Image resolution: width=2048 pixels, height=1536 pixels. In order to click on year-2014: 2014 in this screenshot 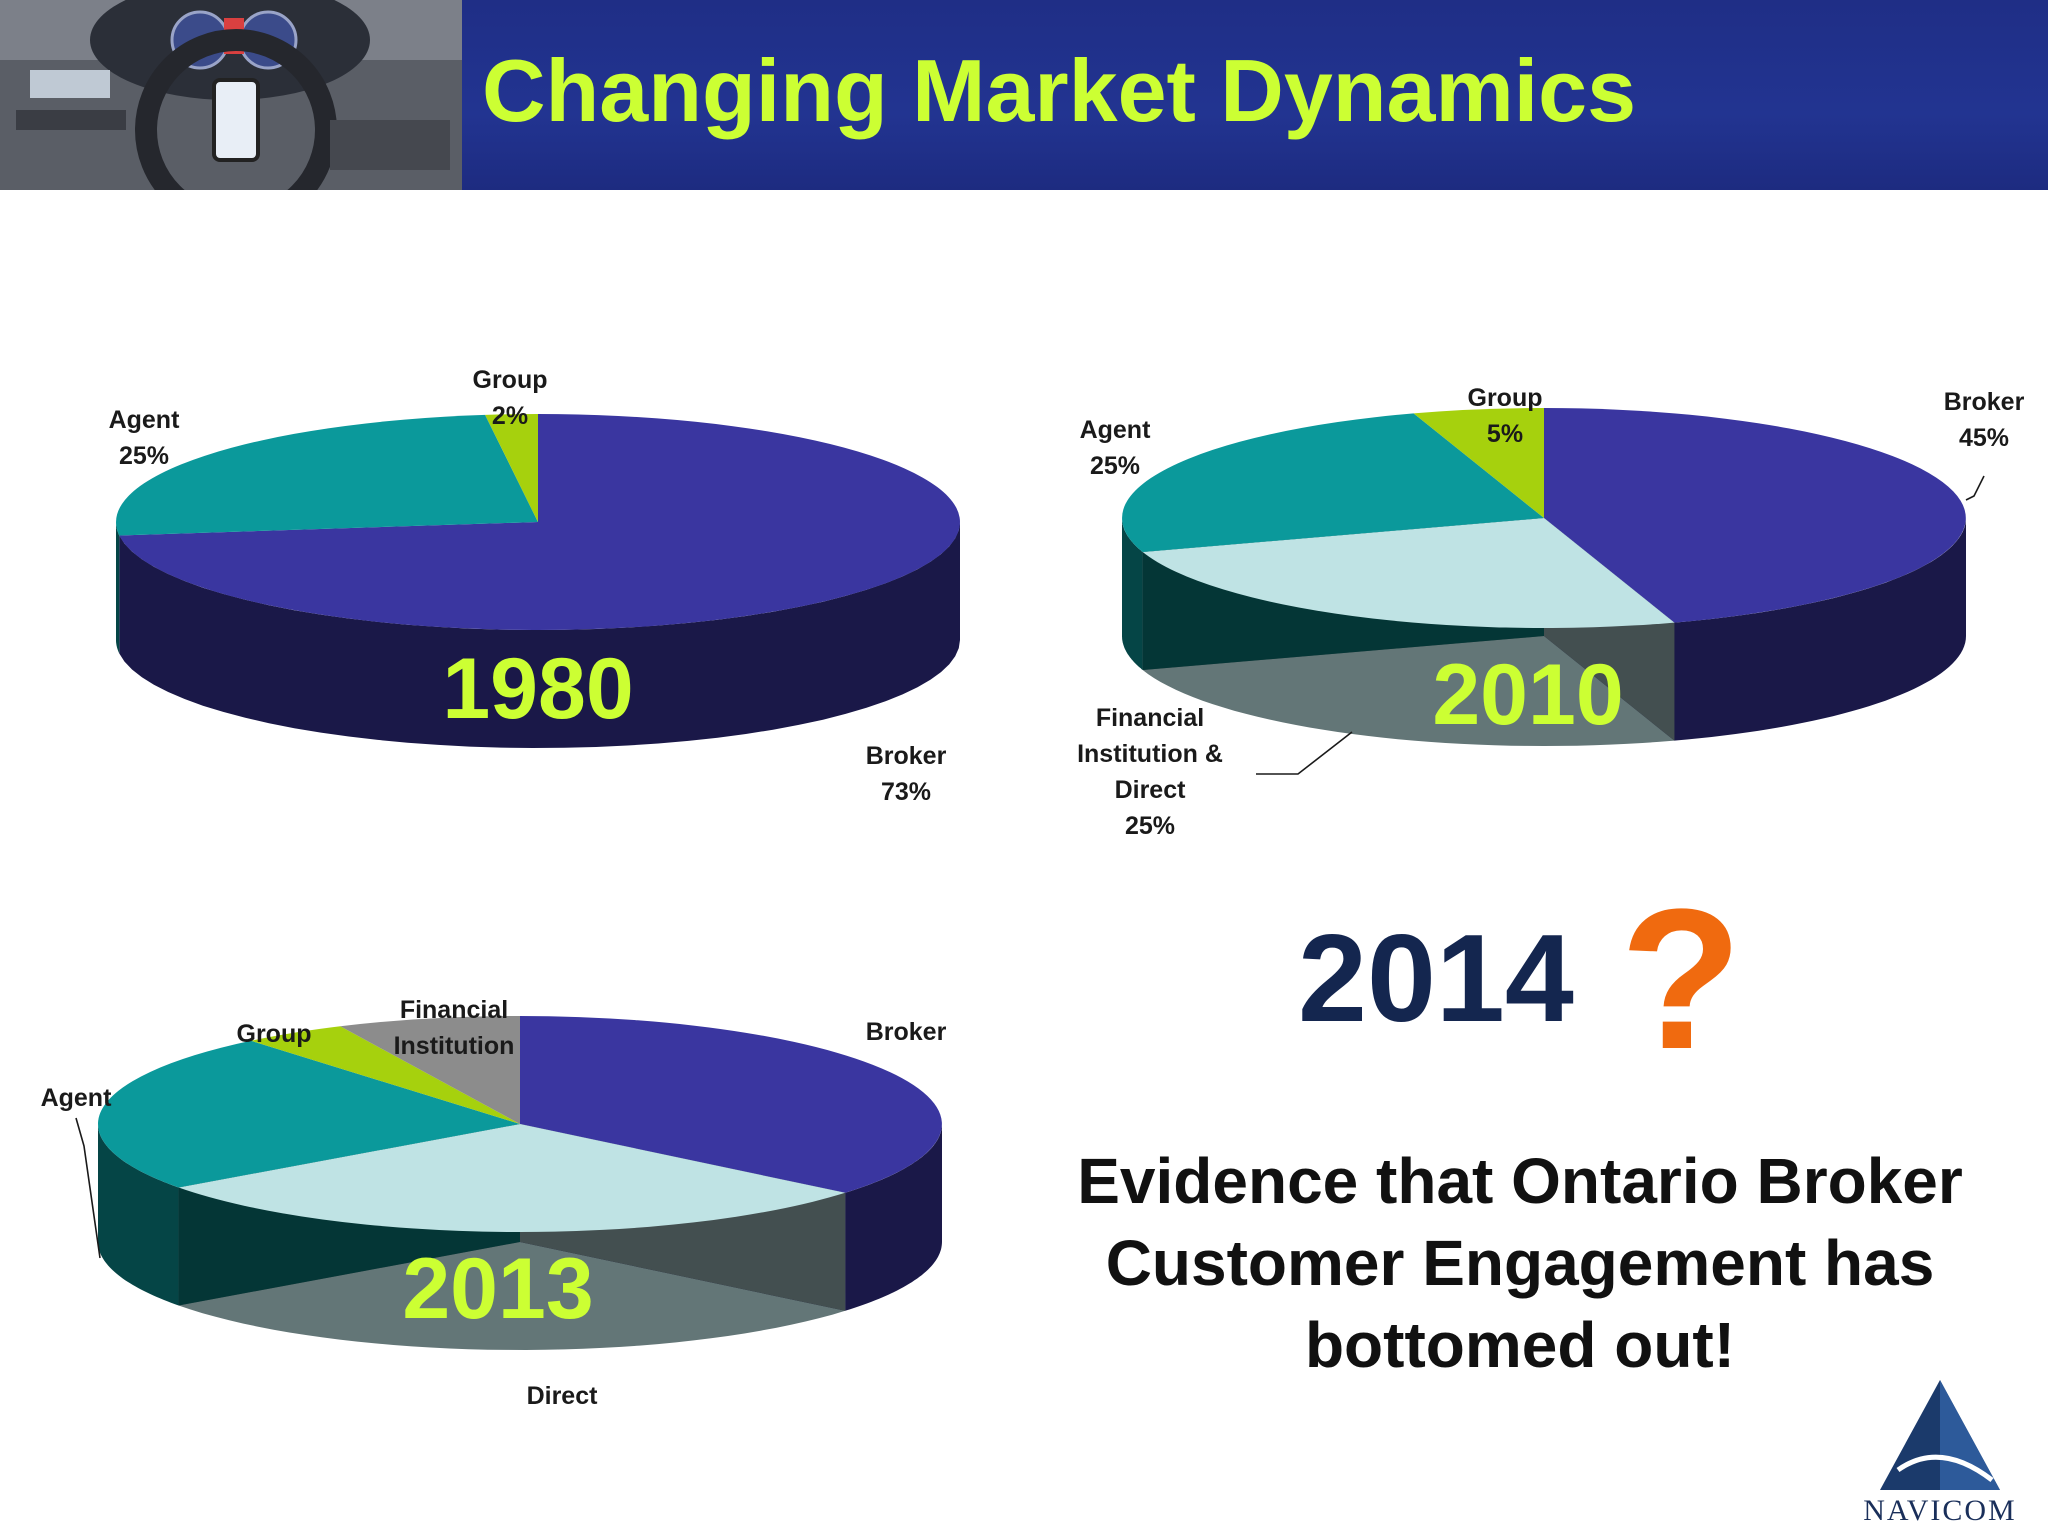, I will do `click(1436, 979)`.